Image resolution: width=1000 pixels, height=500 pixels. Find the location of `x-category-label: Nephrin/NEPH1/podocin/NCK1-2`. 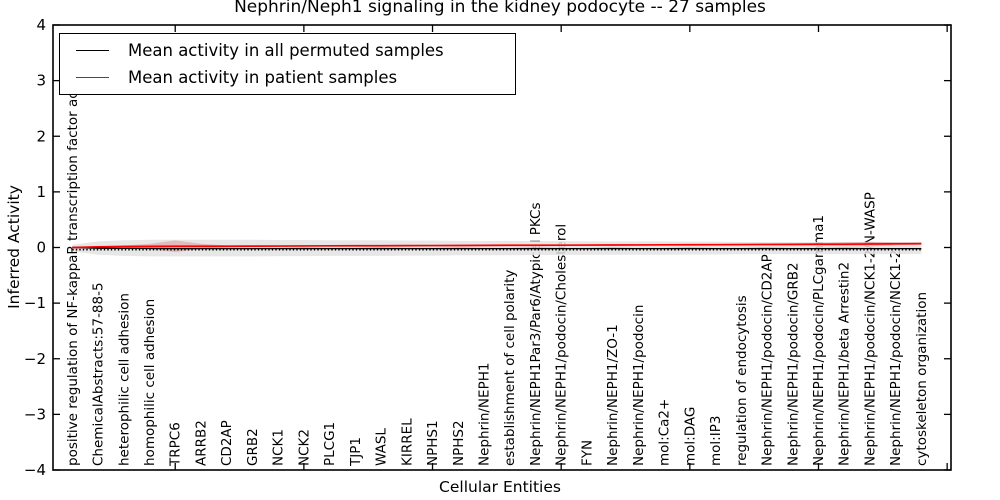

x-category-label: Nephrin/NEPH1/podocin/NCK1-2 is located at coordinates (896, 358).